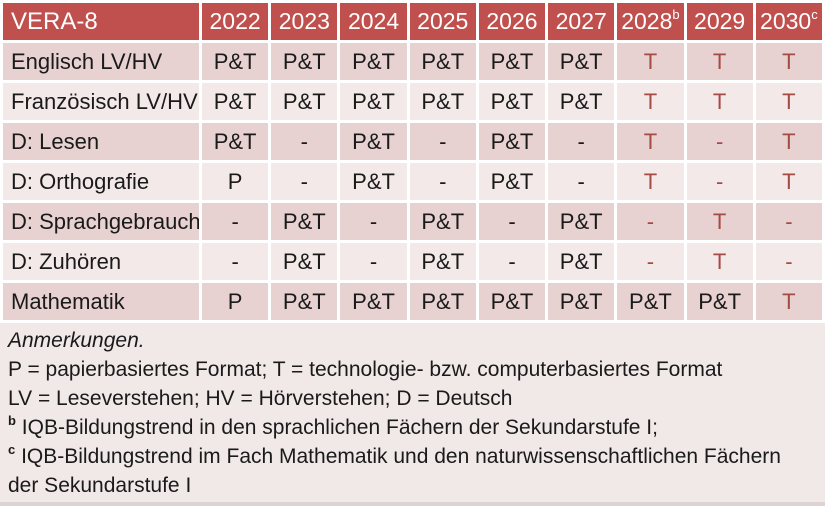  Describe the element at coordinates (373, 21) in the screenshot. I see `year-header-2024: 2024` at that location.